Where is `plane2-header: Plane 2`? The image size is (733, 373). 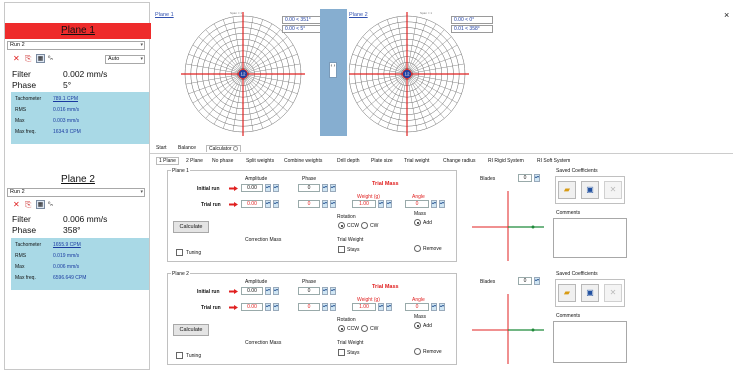 plane2-header: Plane 2 is located at coordinates (78, 179).